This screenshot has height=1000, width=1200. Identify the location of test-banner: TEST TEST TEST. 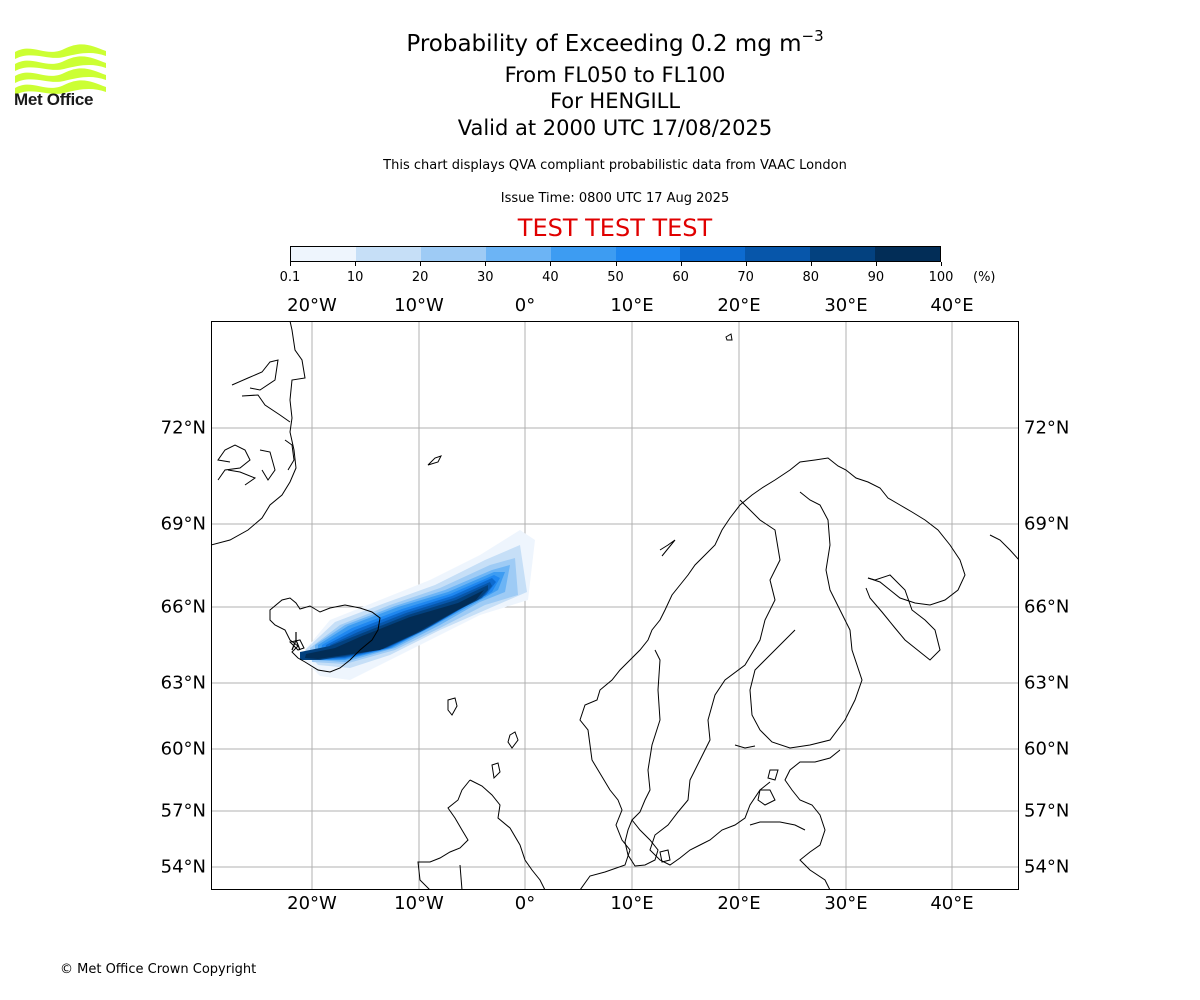
(615, 228).